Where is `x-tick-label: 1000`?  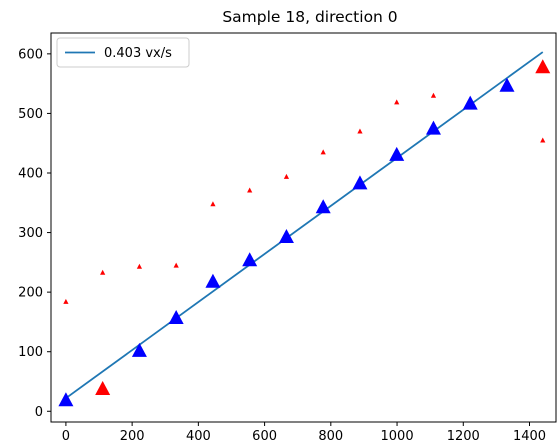 x-tick-label: 1000 is located at coordinates (397, 436).